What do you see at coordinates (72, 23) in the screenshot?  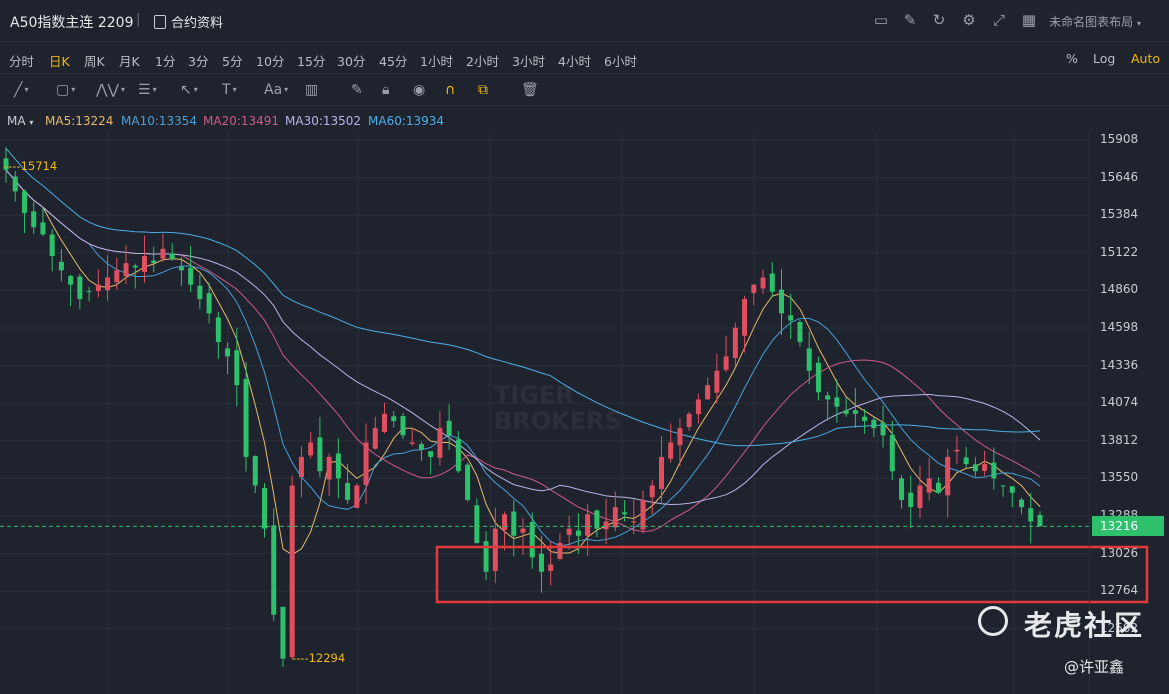 I see `symbol-title: A50指数主连 2209` at bounding box center [72, 23].